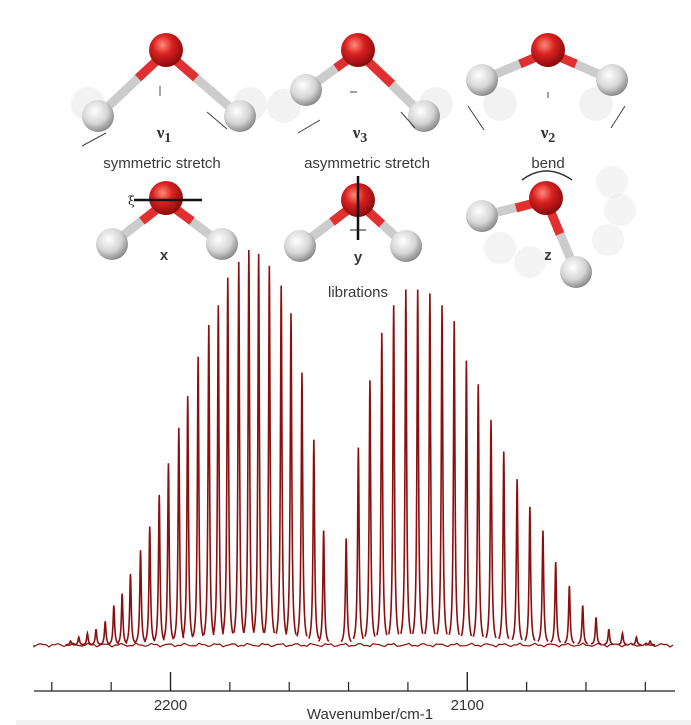  What do you see at coordinates (353, 645) in the screenshot?
I see `spectrum-baseline` at bounding box center [353, 645].